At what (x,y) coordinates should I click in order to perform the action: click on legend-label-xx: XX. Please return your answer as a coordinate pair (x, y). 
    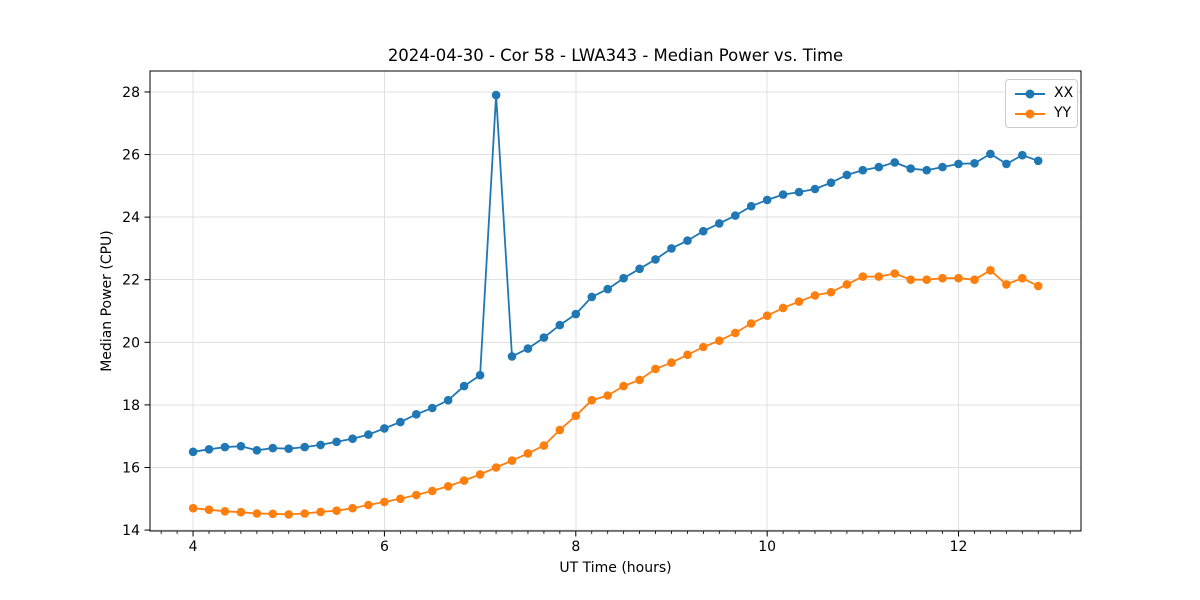
    Looking at the image, I should click on (1064, 93).